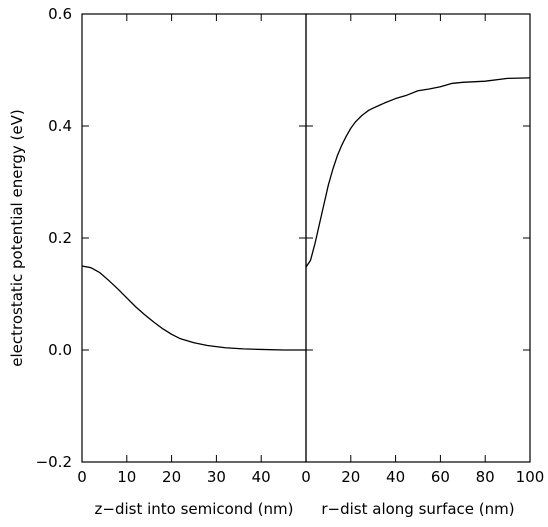  Describe the element at coordinates (194, 509) in the screenshot. I see `x-axis-title-left: z−dist into semicond (nm)` at that location.